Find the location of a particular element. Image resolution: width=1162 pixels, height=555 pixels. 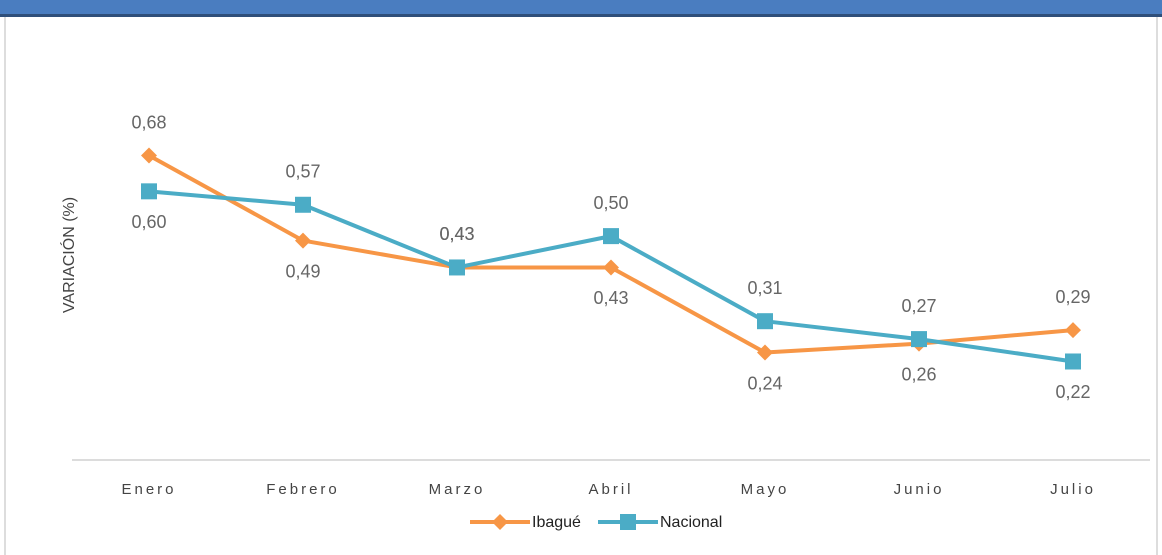

x-tick-label: Julio is located at coordinates (1073, 489).